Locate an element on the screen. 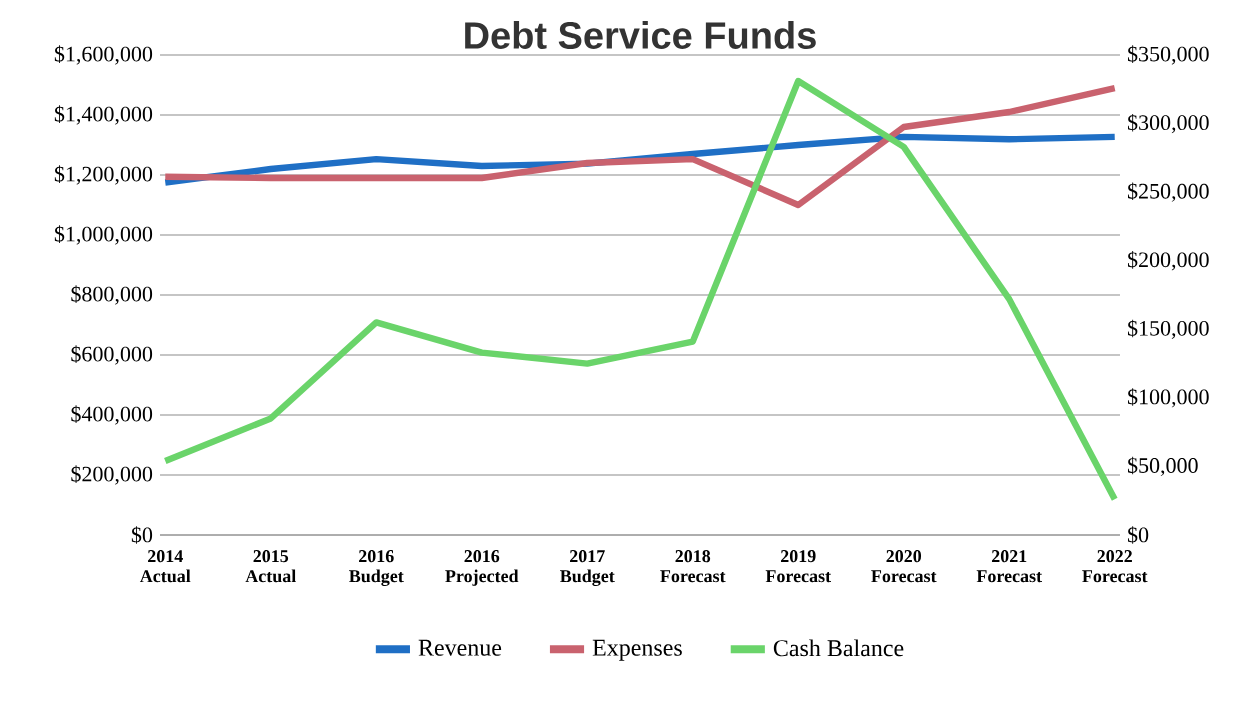  y-tick-label: $1,400,000 is located at coordinates (103, 115).